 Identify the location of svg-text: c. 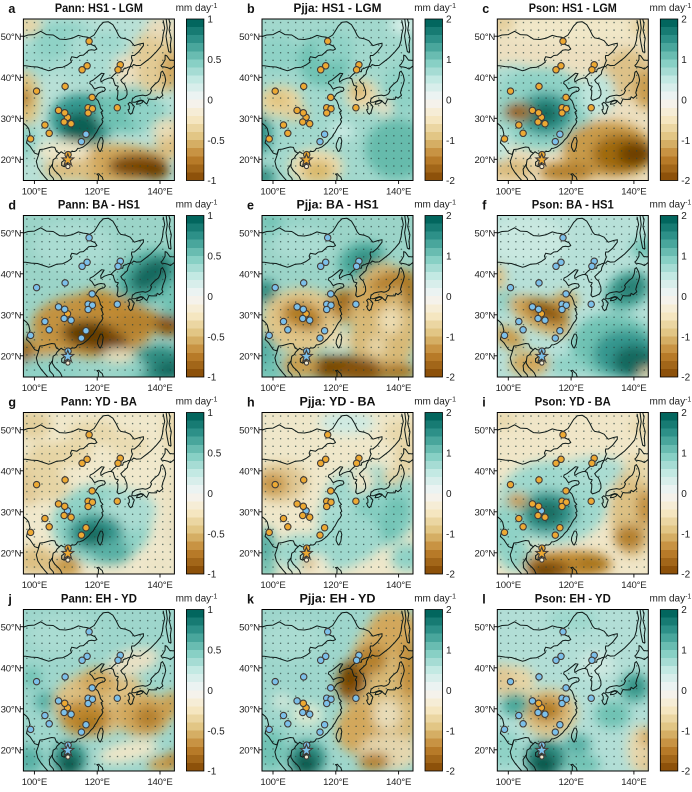
(485, 9).